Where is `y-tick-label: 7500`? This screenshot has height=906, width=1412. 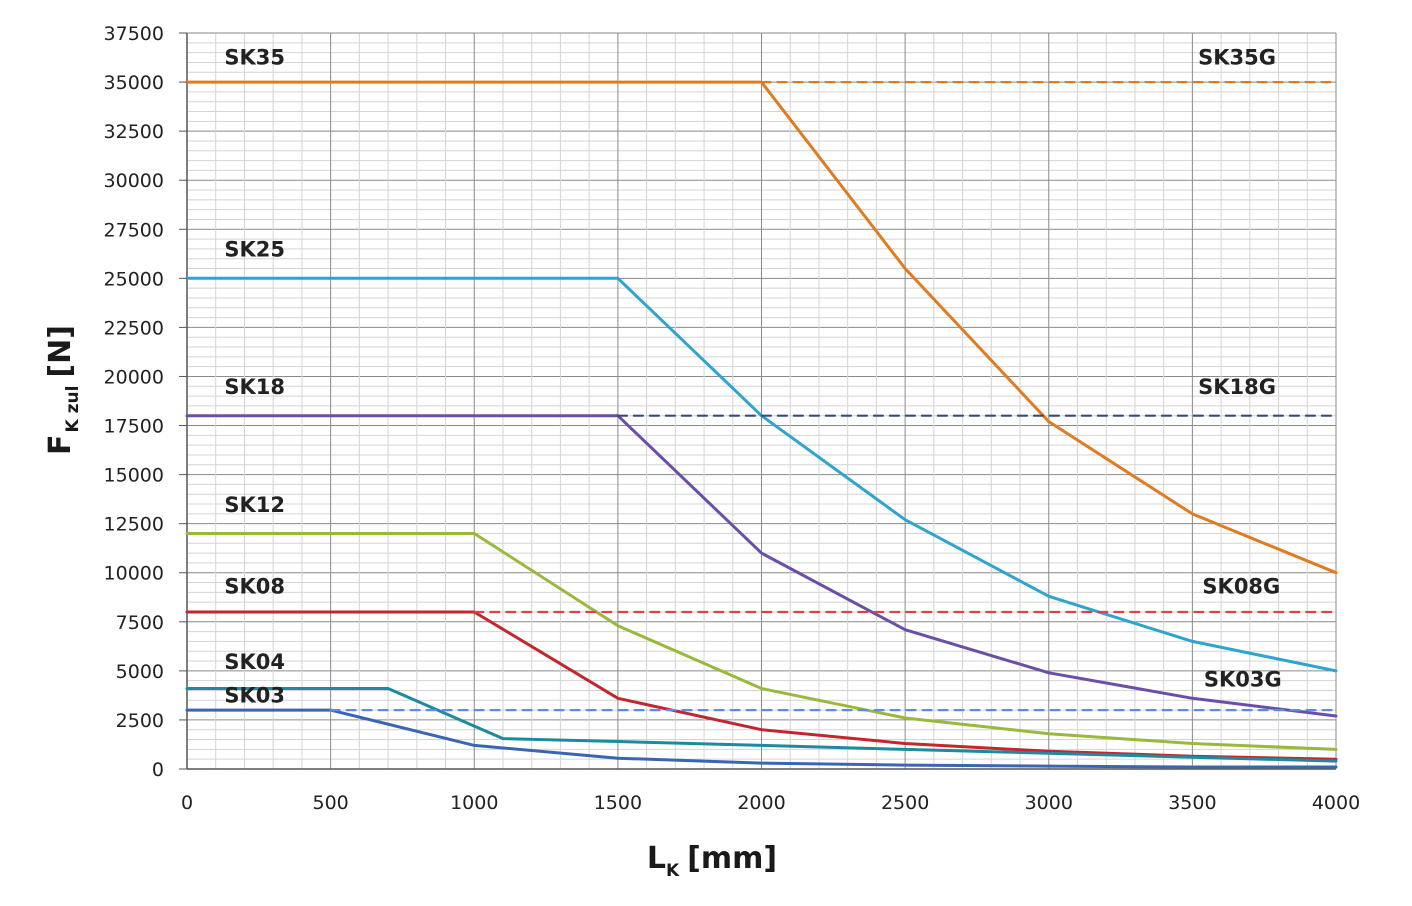 y-tick-label: 7500 is located at coordinates (140, 623).